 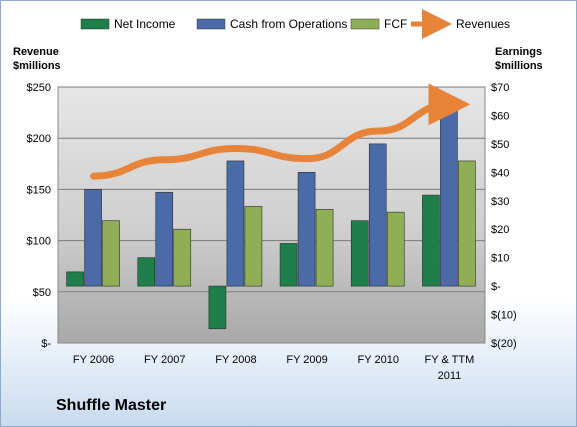 I want to click on x-axis-category-label: FY & TTM, so click(x=450, y=360).